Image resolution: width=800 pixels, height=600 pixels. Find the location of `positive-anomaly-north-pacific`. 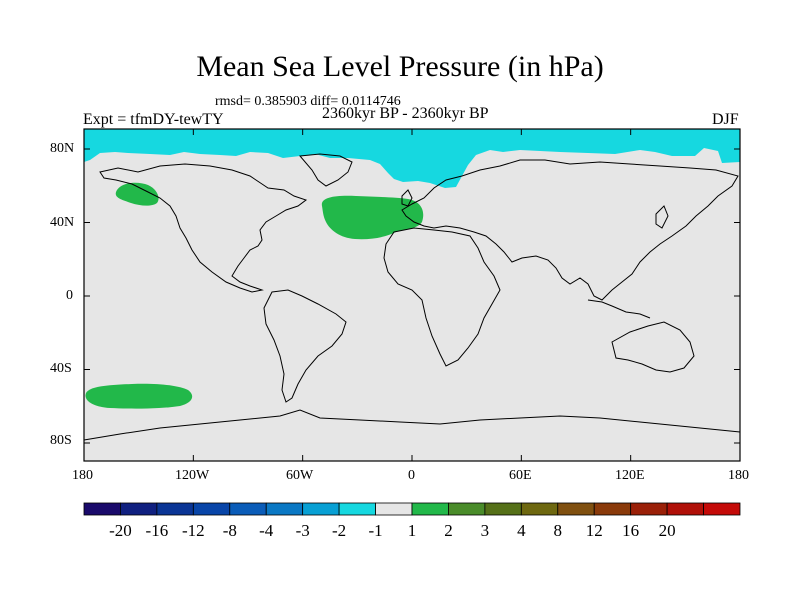

positive-anomaly-north-pacific is located at coordinates (137, 194).